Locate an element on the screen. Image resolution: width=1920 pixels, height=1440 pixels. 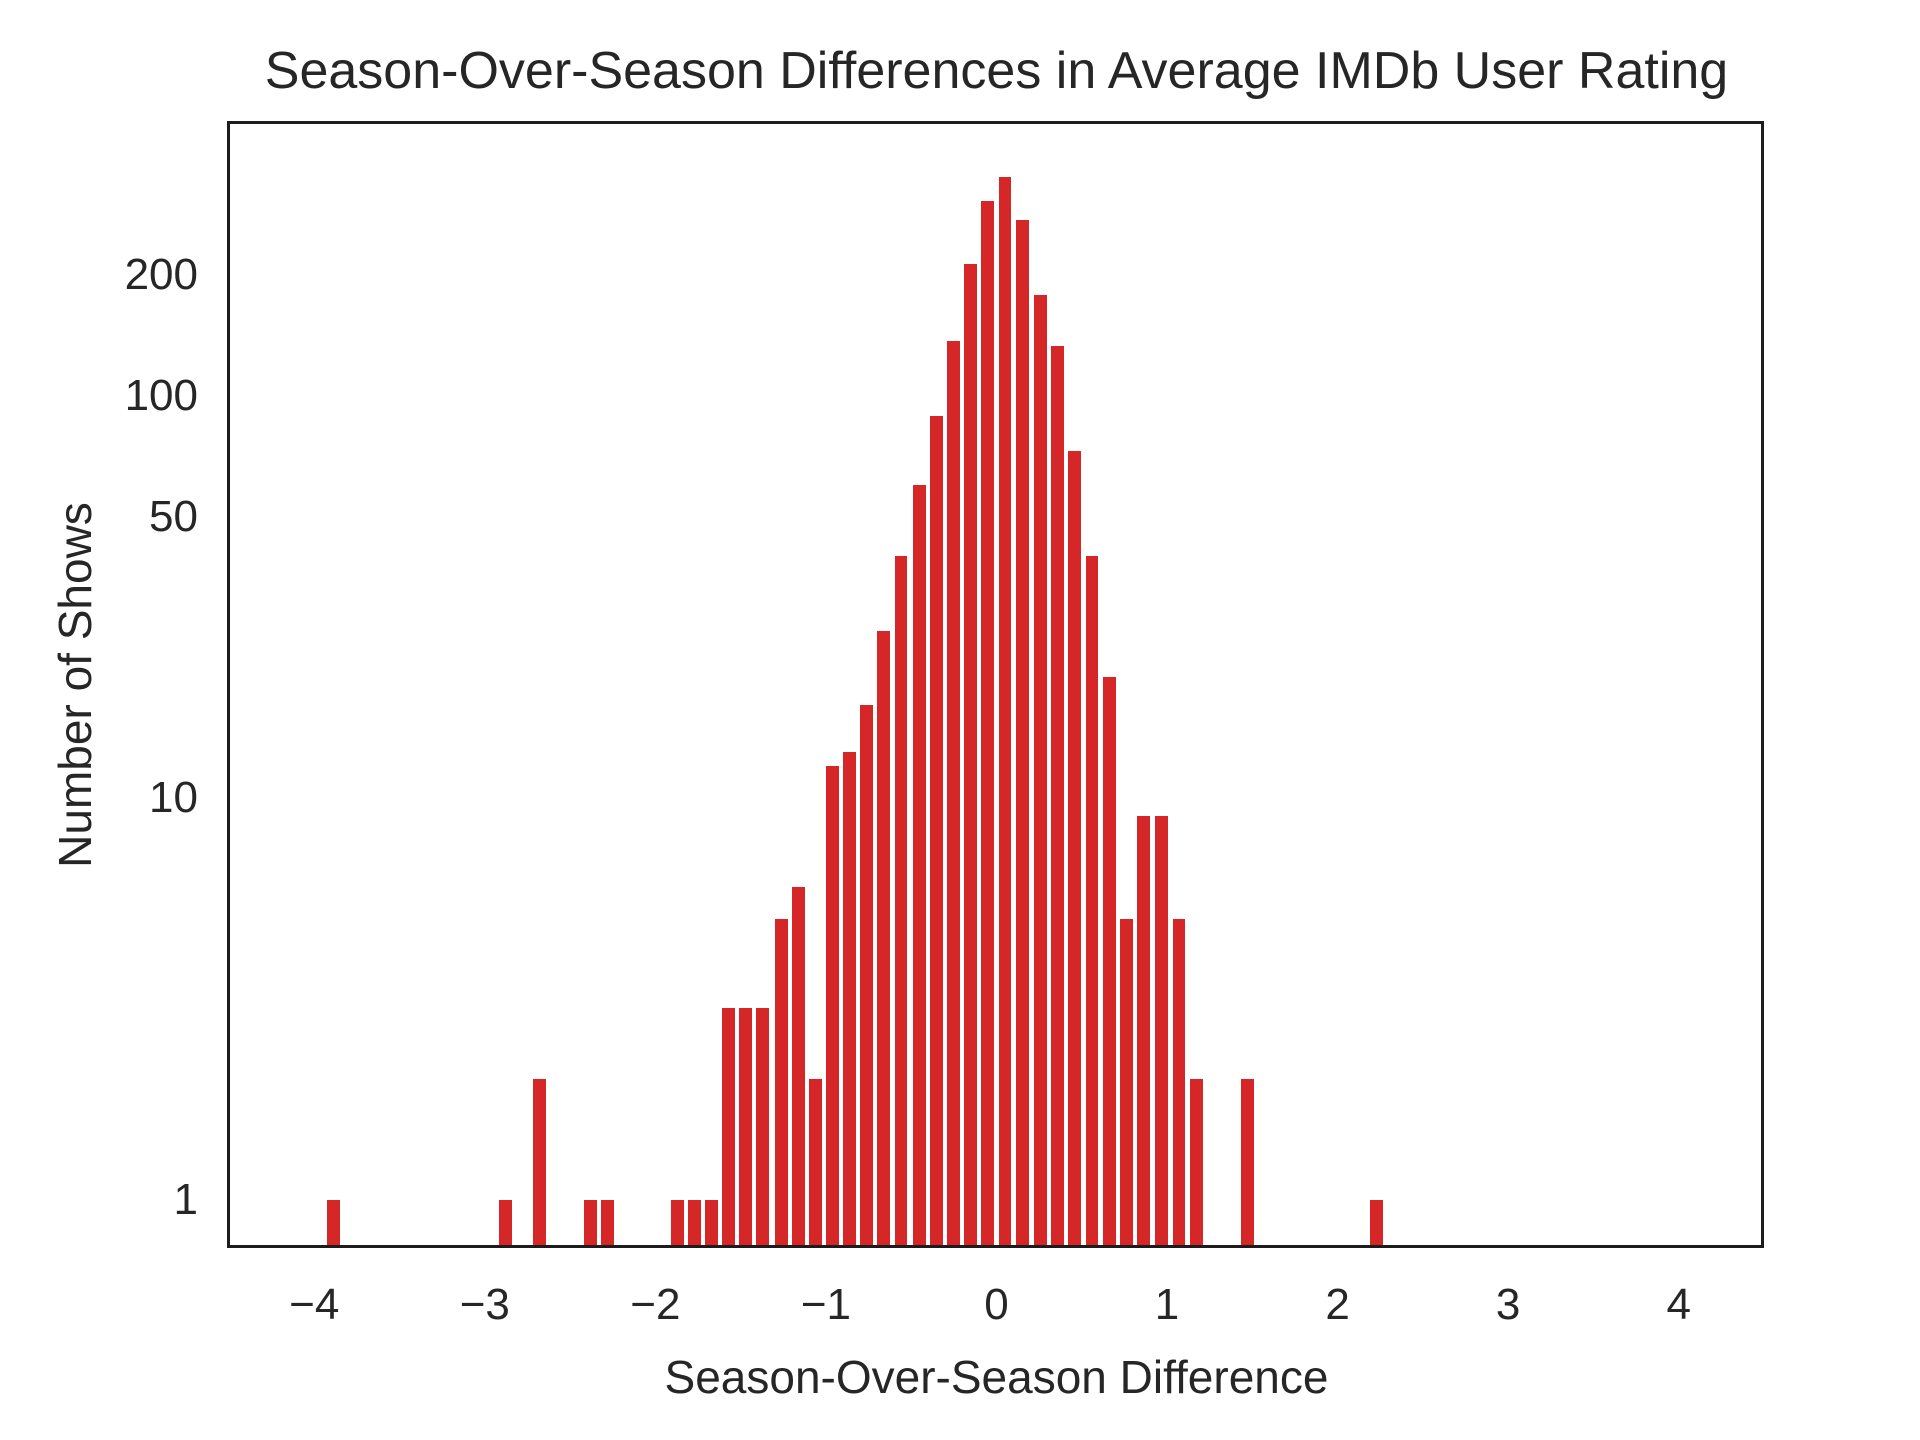
x-tick-label: −3 is located at coordinates (484, 1304).